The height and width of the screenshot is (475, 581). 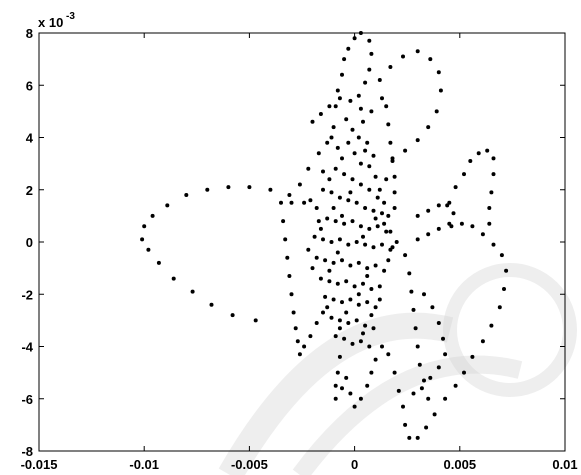 What do you see at coordinates (27, 451) in the screenshot?
I see `y-tick-label: -8` at bounding box center [27, 451].